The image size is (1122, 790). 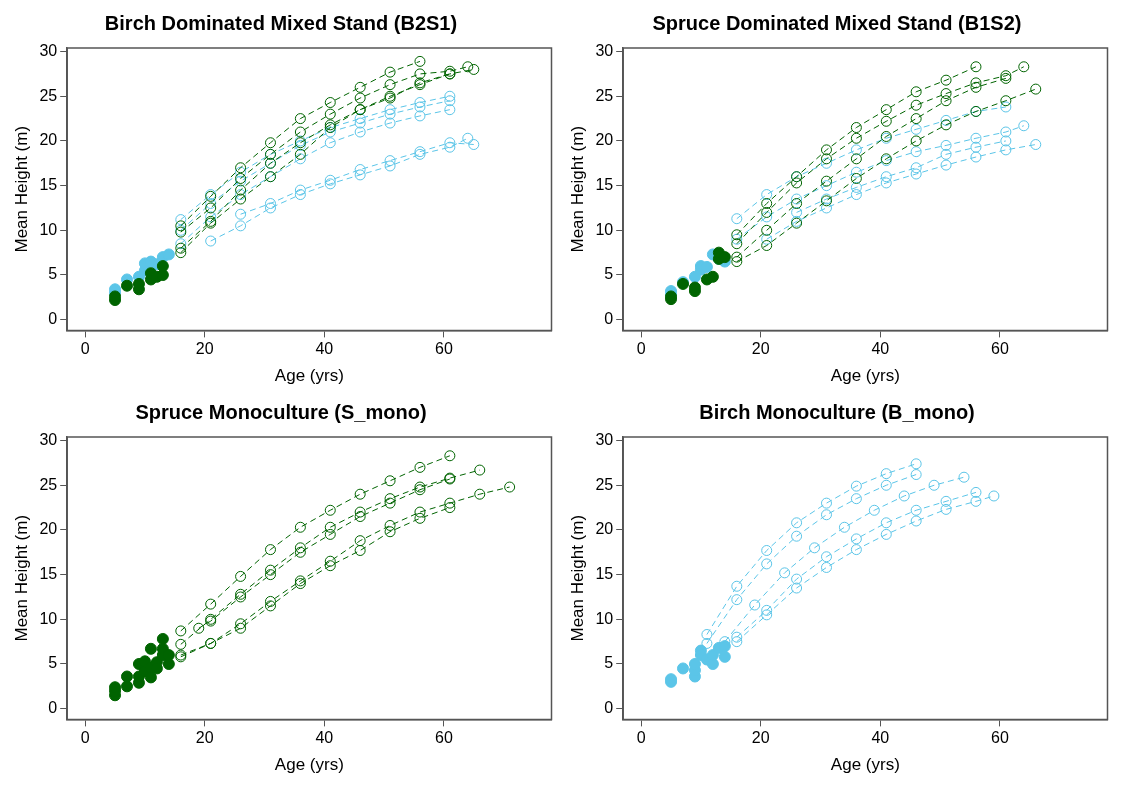 What do you see at coordinates (837, 411) in the screenshot?
I see `chart-title: Birch Monoculture (B_mono)` at bounding box center [837, 411].